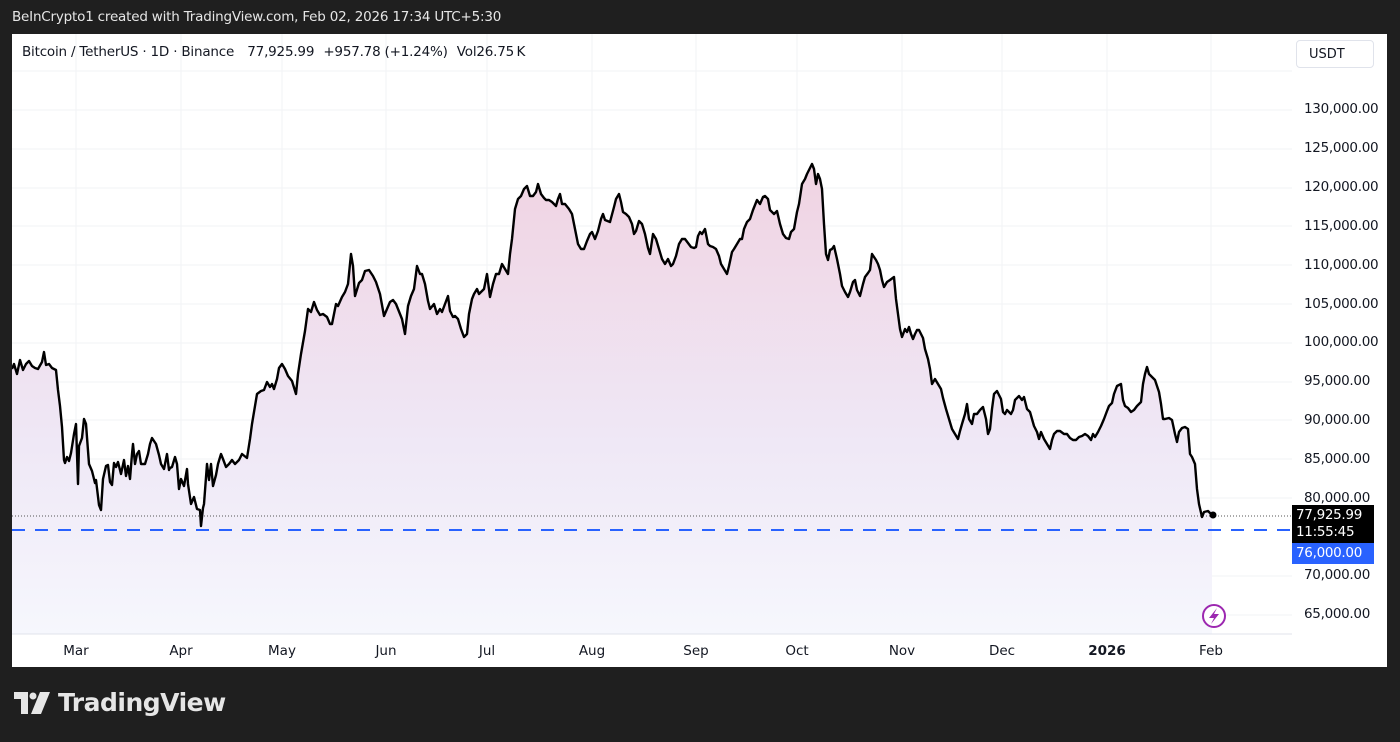 The image size is (1400, 742). Describe the element at coordinates (1337, 381) in the screenshot. I see `y-tick: 95,000.00` at that location.